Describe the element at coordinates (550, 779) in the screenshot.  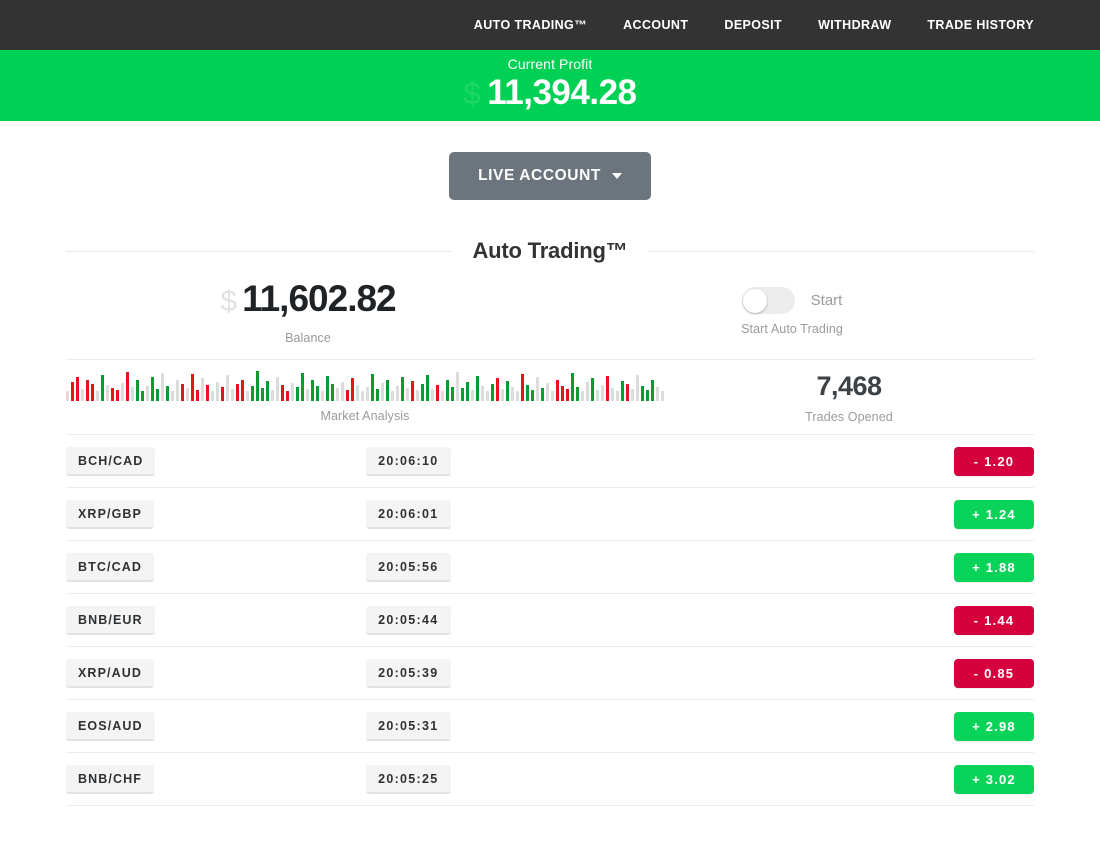
I see `table-row: BNB/CHF 20:05:25 + 3.02` at that location.